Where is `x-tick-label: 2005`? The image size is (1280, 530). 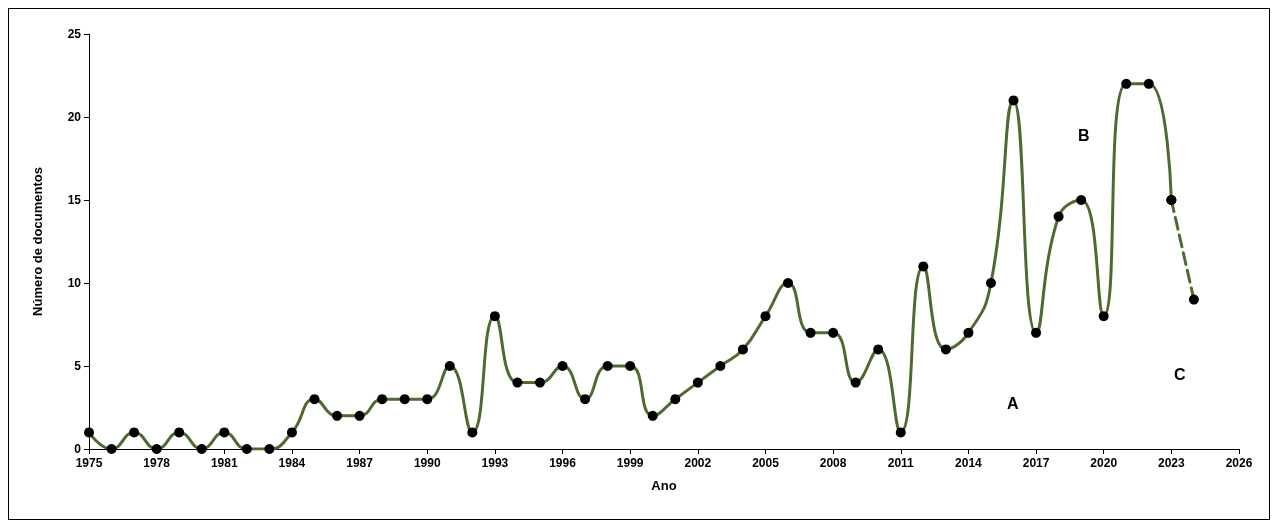 x-tick-label: 2005 is located at coordinates (766, 463).